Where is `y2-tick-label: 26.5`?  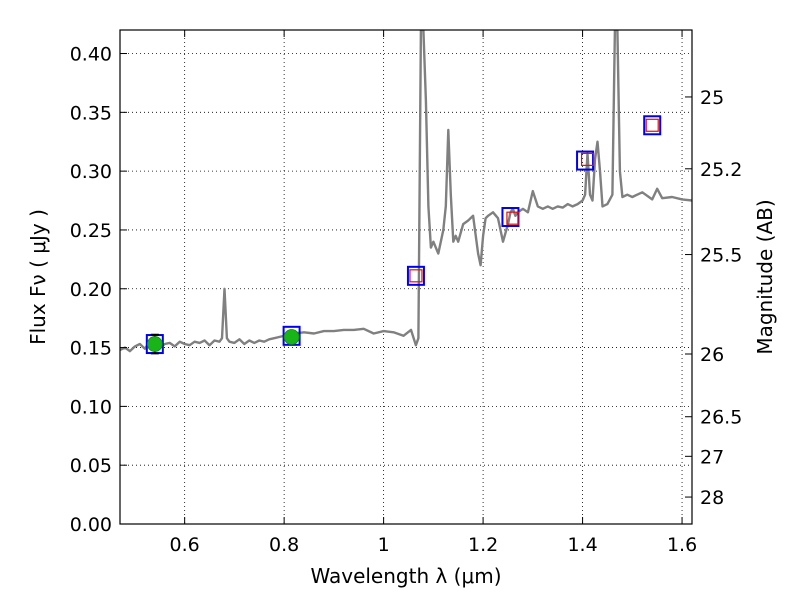 y2-tick-label: 26.5 is located at coordinates (721, 418).